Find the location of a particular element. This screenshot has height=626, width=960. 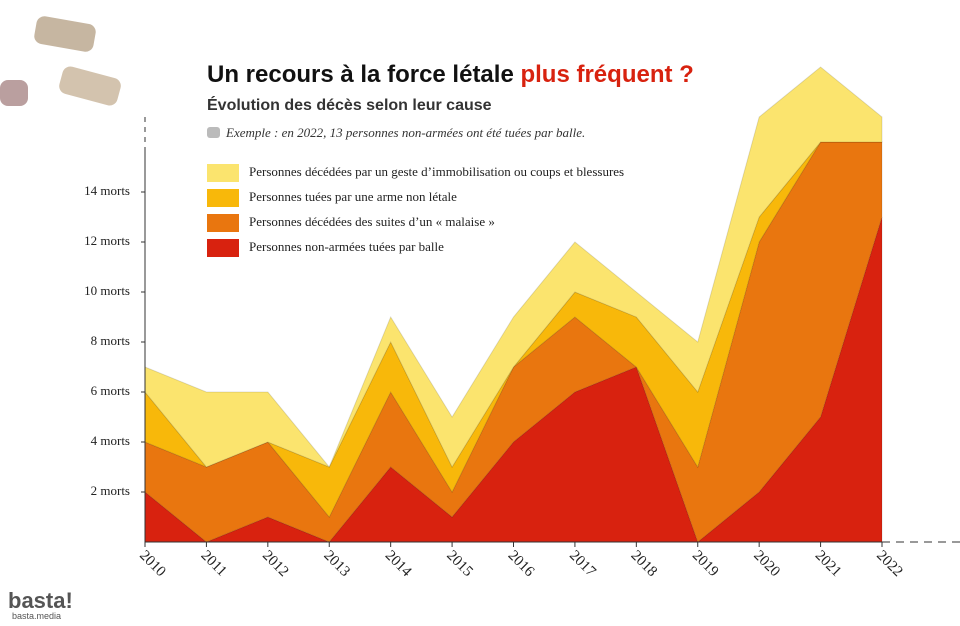

x-tick-label: 2012 is located at coordinates (275, 564).